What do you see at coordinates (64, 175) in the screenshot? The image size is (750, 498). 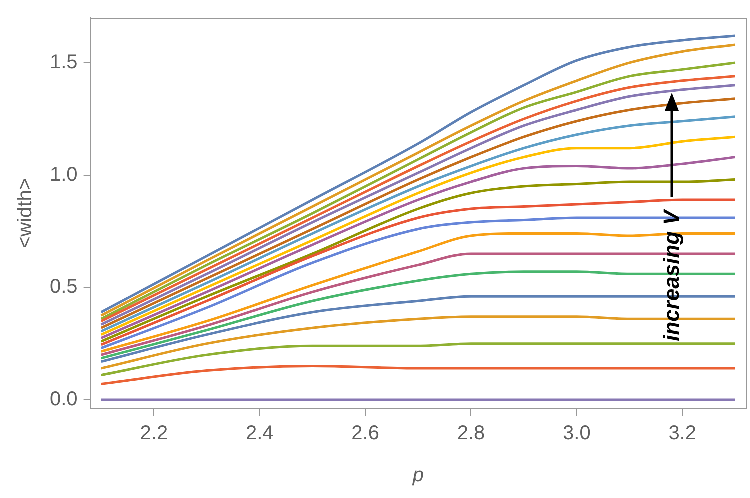 I see `y-tick-label: 1.0` at bounding box center [64, 175].